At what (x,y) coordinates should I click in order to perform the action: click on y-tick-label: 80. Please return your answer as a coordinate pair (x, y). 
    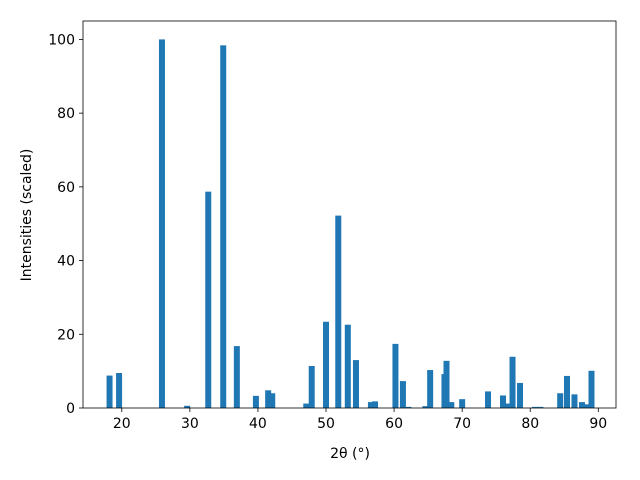
    Looking at the image, I should click on (66, 114).